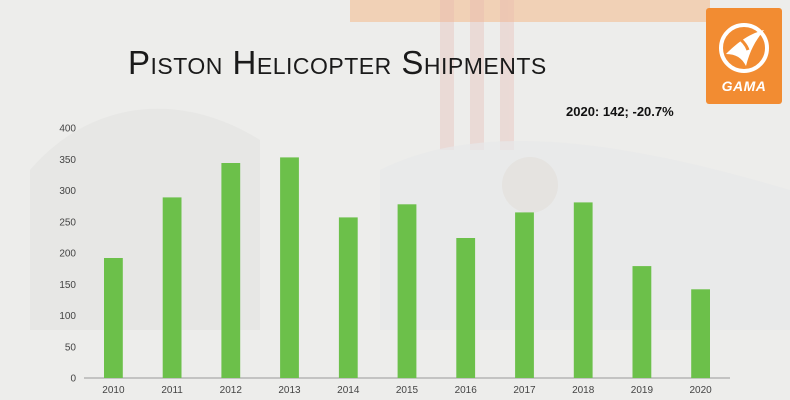  Describe the element at coordinates (620, 111) in the screenshot. I see `chart-annotation: 2020: 142; -20.7%` at that location.